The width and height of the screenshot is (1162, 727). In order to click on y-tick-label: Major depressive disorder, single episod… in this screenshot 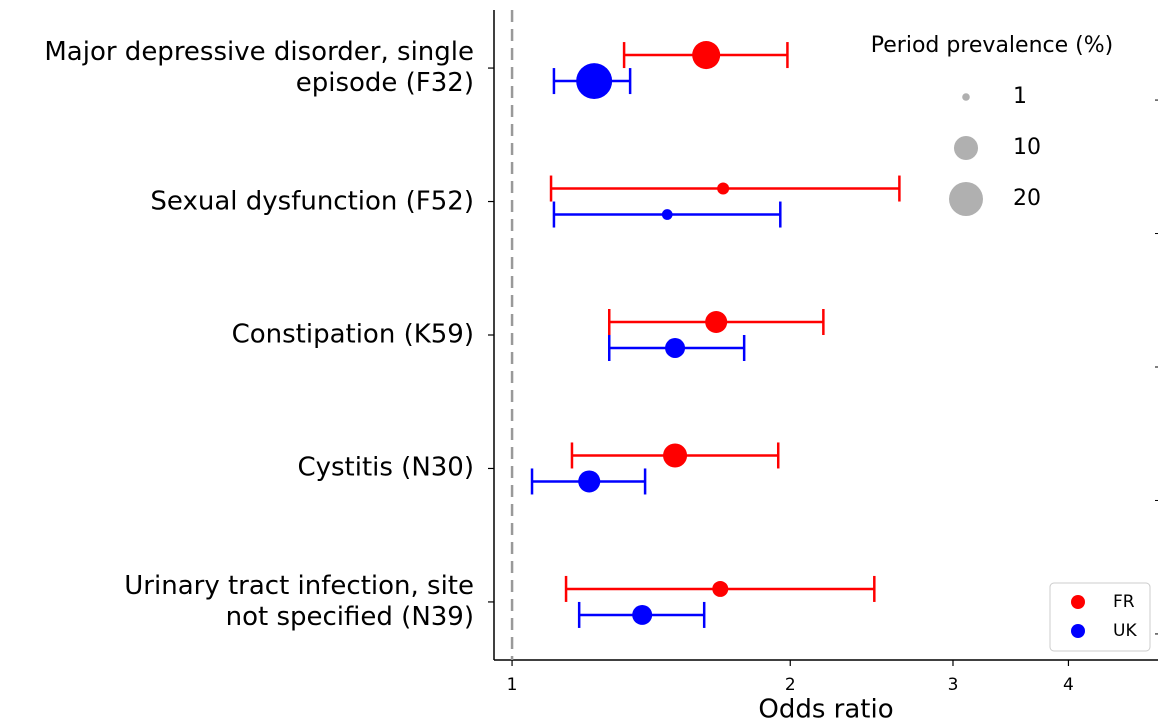, I will do `click(259, 68)`.